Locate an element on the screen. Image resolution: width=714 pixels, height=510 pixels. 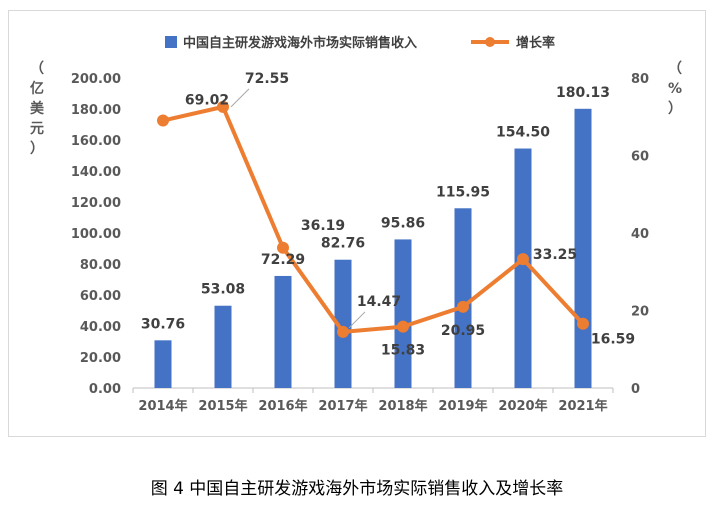
x-tick-label: 2021年 is located at coordinates (582, 406).